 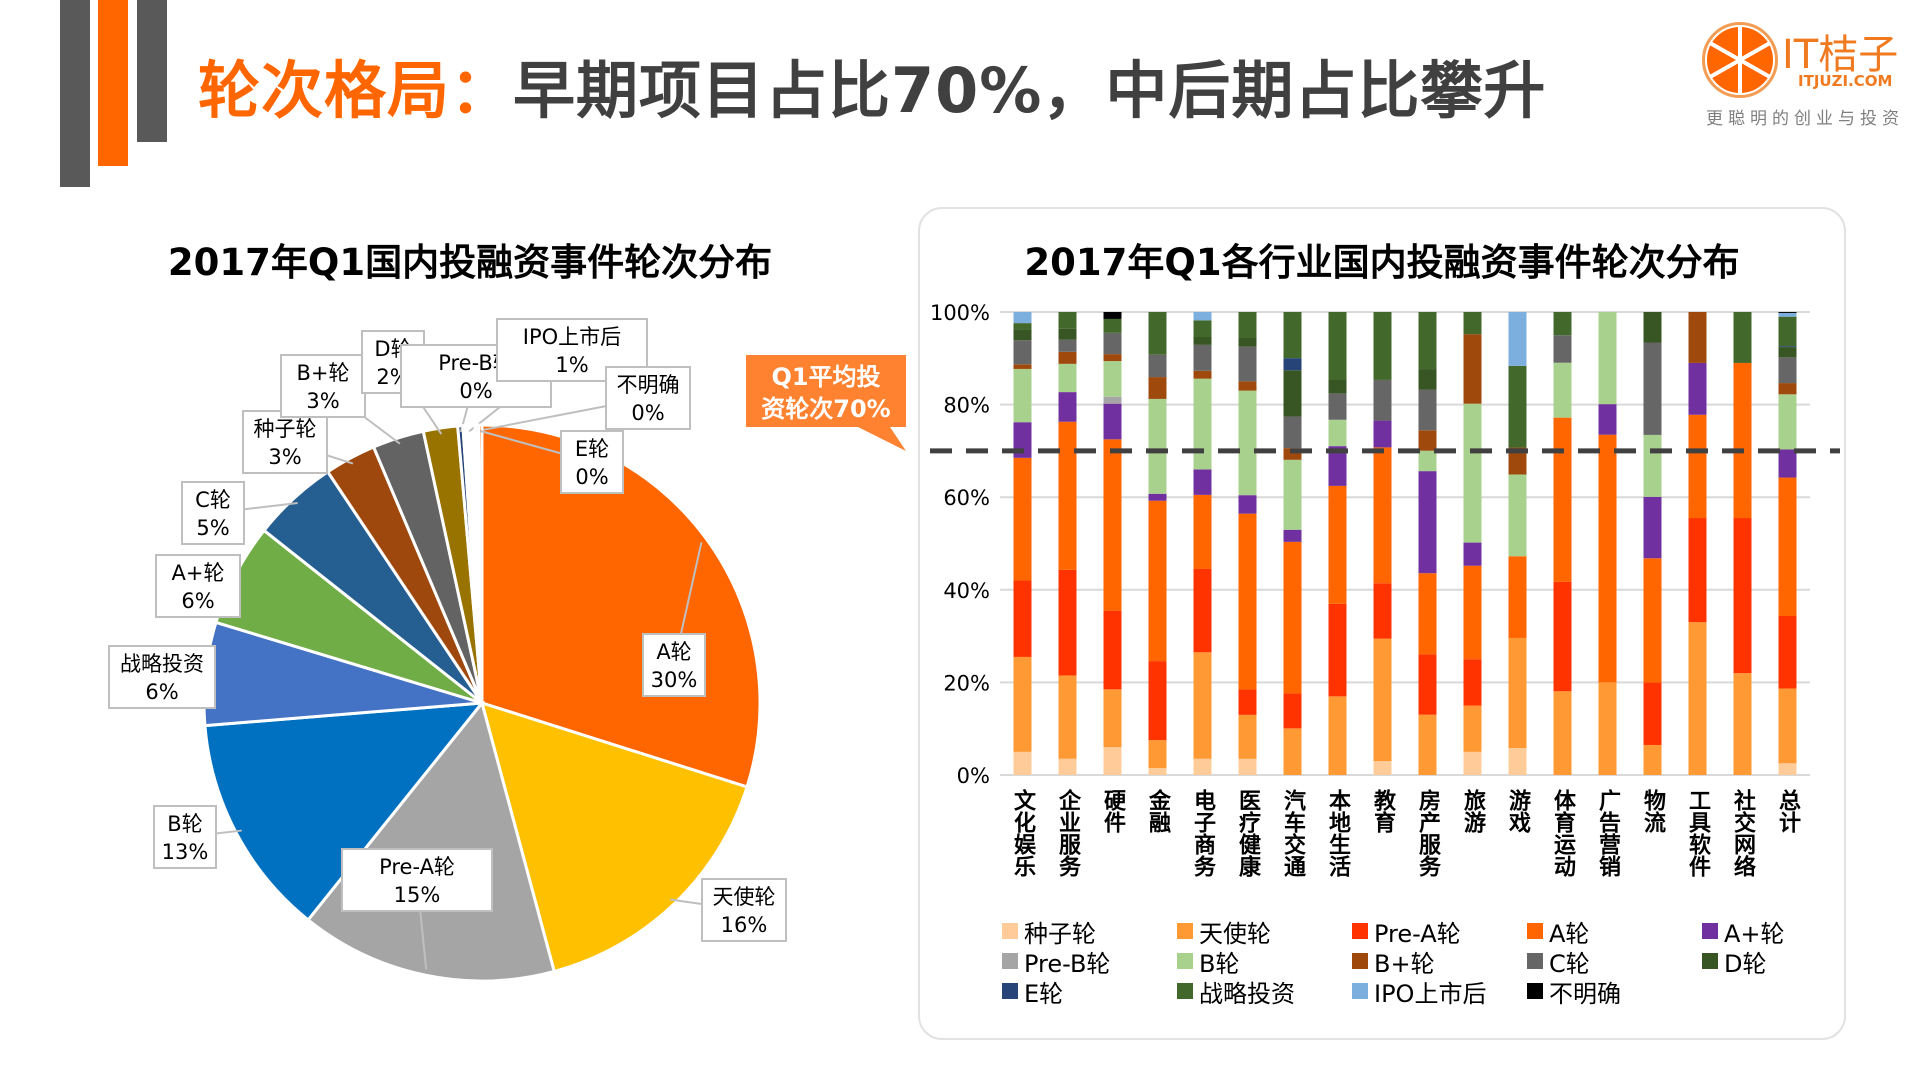 What do you see at coordinates (572, 337) in the screenshot?
I see `pie-data-label-category: IPO上市后` at bounding box center [572, 337].